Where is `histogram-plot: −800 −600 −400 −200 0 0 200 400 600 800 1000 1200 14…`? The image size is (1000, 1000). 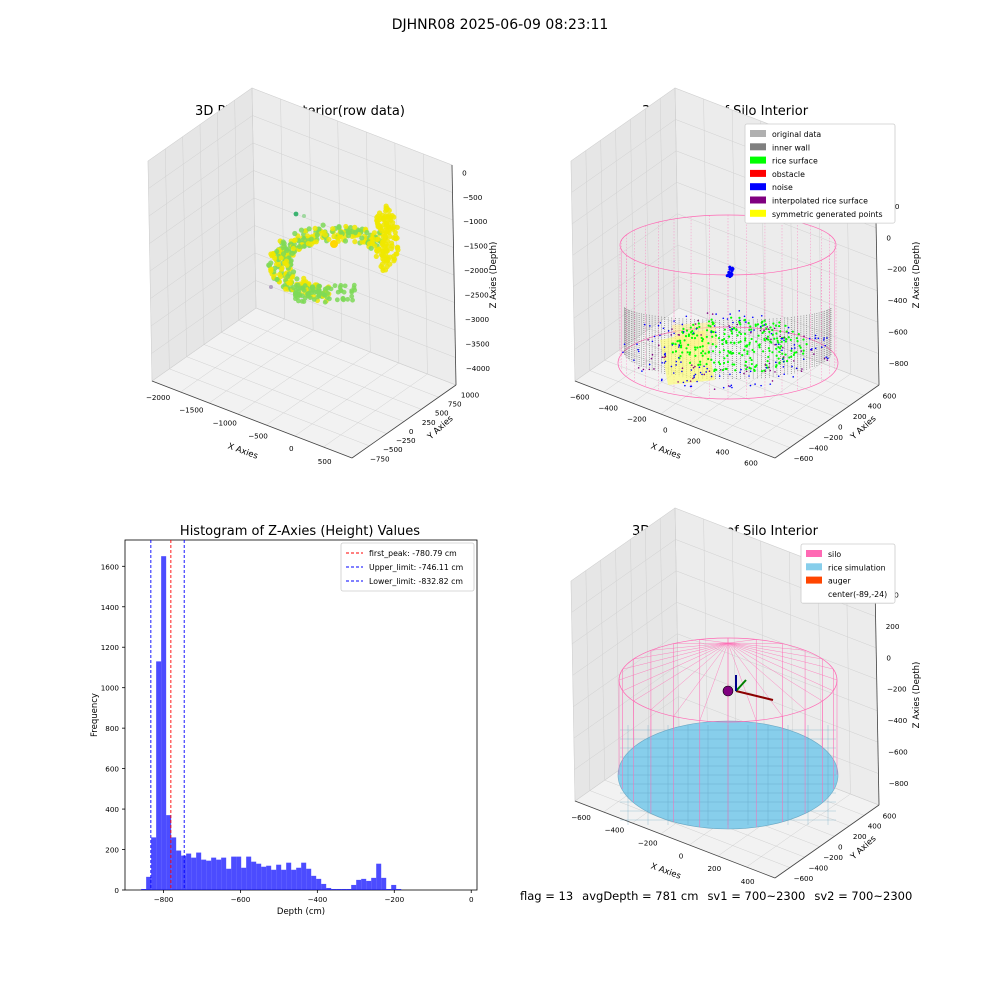
histogram-plot: −800 −600 −400 −200 0 0 200 400 600 800 1000 1200 14… is located at coordinates (284, 728).